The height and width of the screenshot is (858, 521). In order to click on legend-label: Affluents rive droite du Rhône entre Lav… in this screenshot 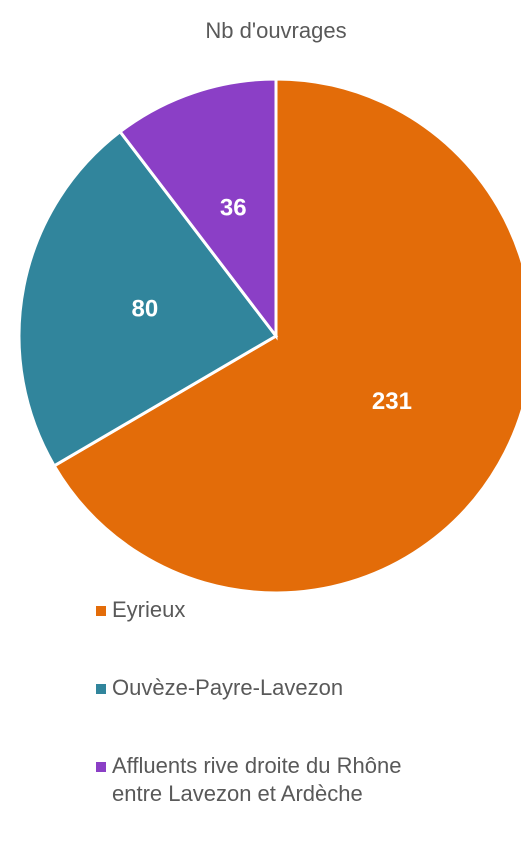, I will do `click(257, 779)`.